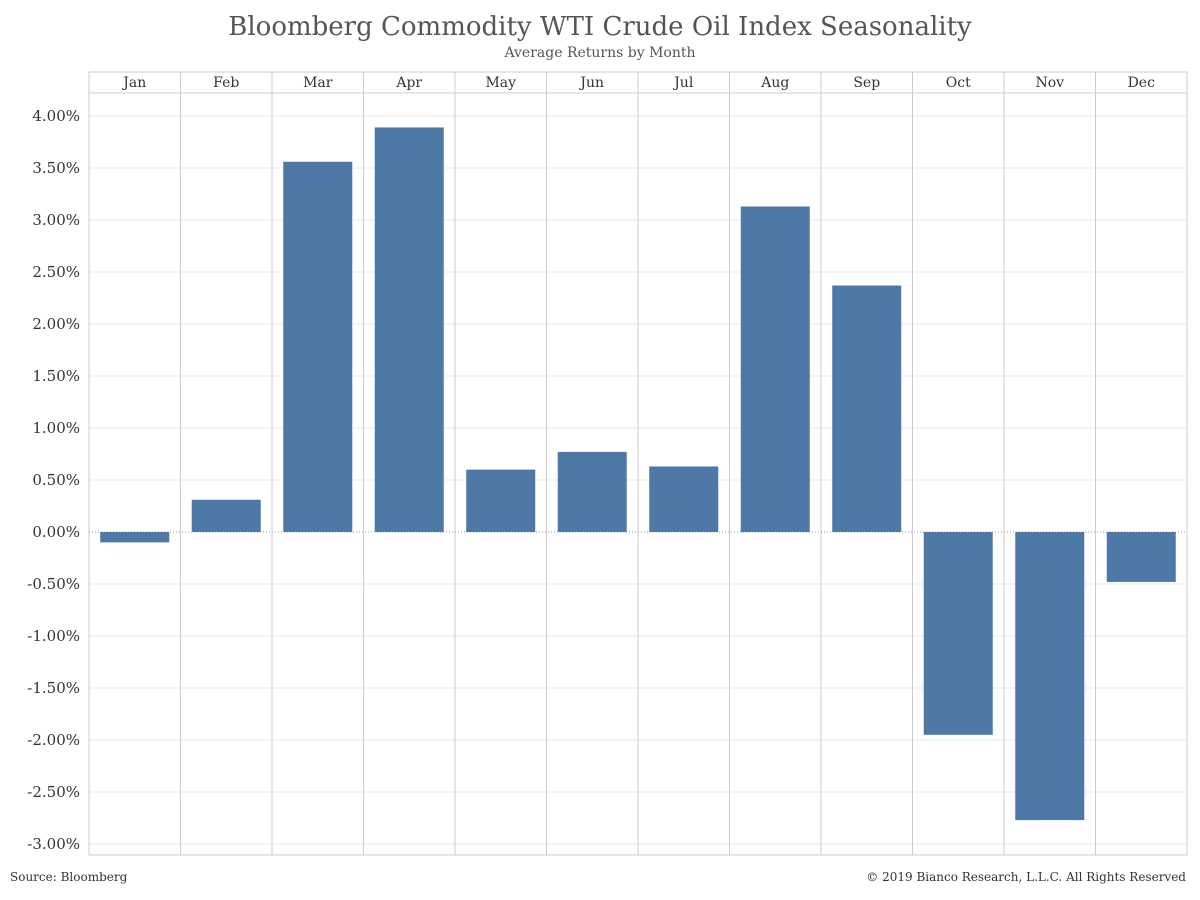 Image resolution: width=1200 pixels, height=900 pixels. What do you see at coordinates (56, 480) in the screenshot?
I see `y-tick-label: 0.50%` at bounding box center [56, 480].